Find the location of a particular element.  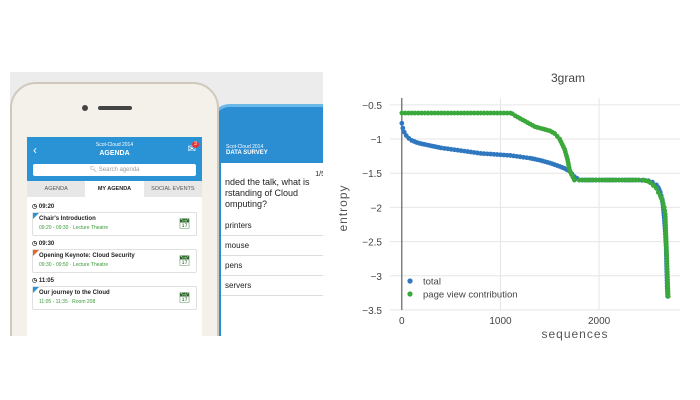

search-input: 🔍︎ Search agenda is located at coordinates (114, 170).